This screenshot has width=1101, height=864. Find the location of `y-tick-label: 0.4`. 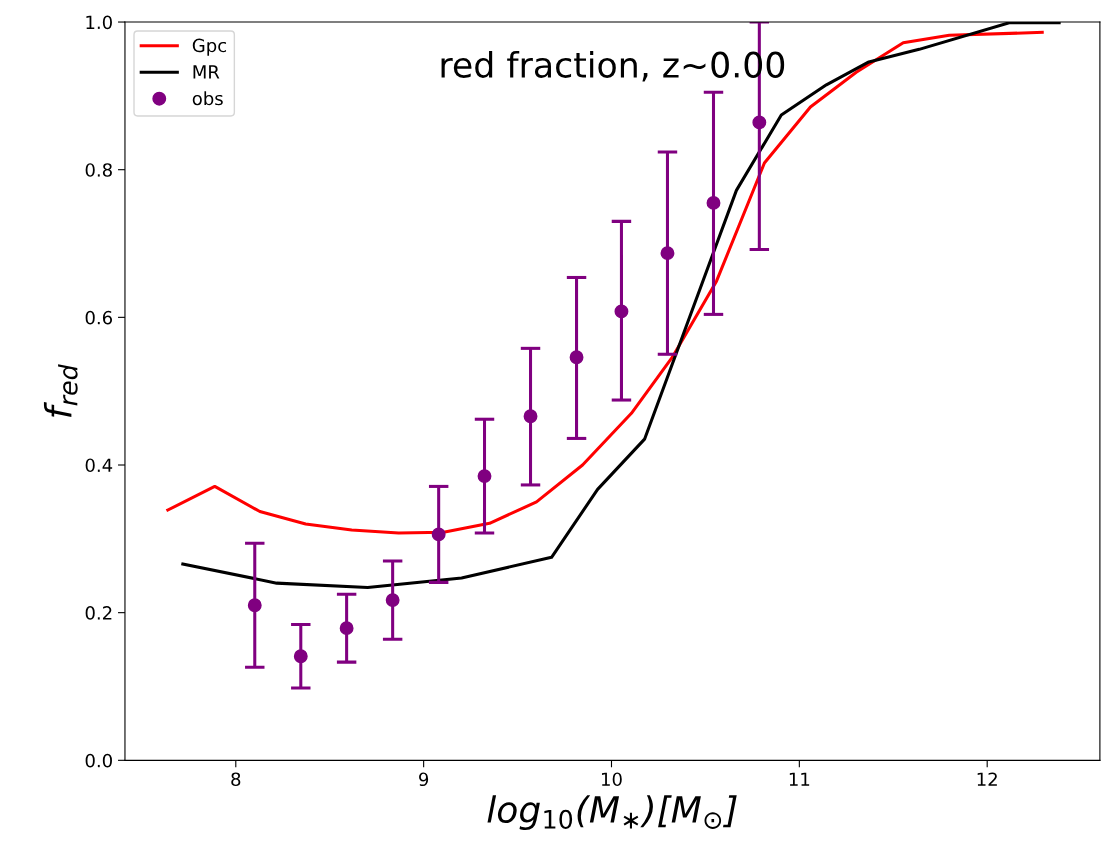

y-tick-label: 0.4 is located at coordinates (99, 465).